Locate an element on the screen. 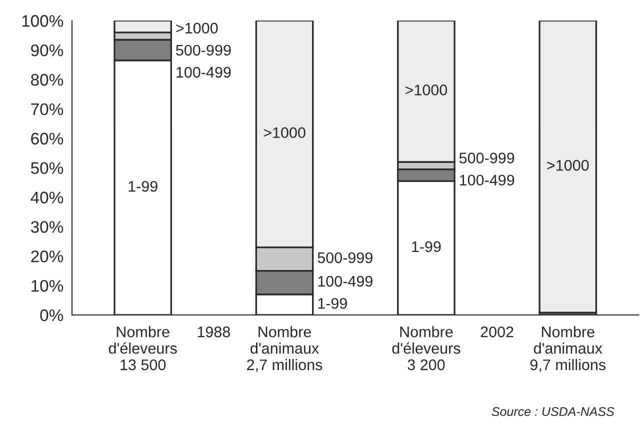 The height and width of the screenshot is (439, 640). text: 2002 is located at coordinates (497, 332).